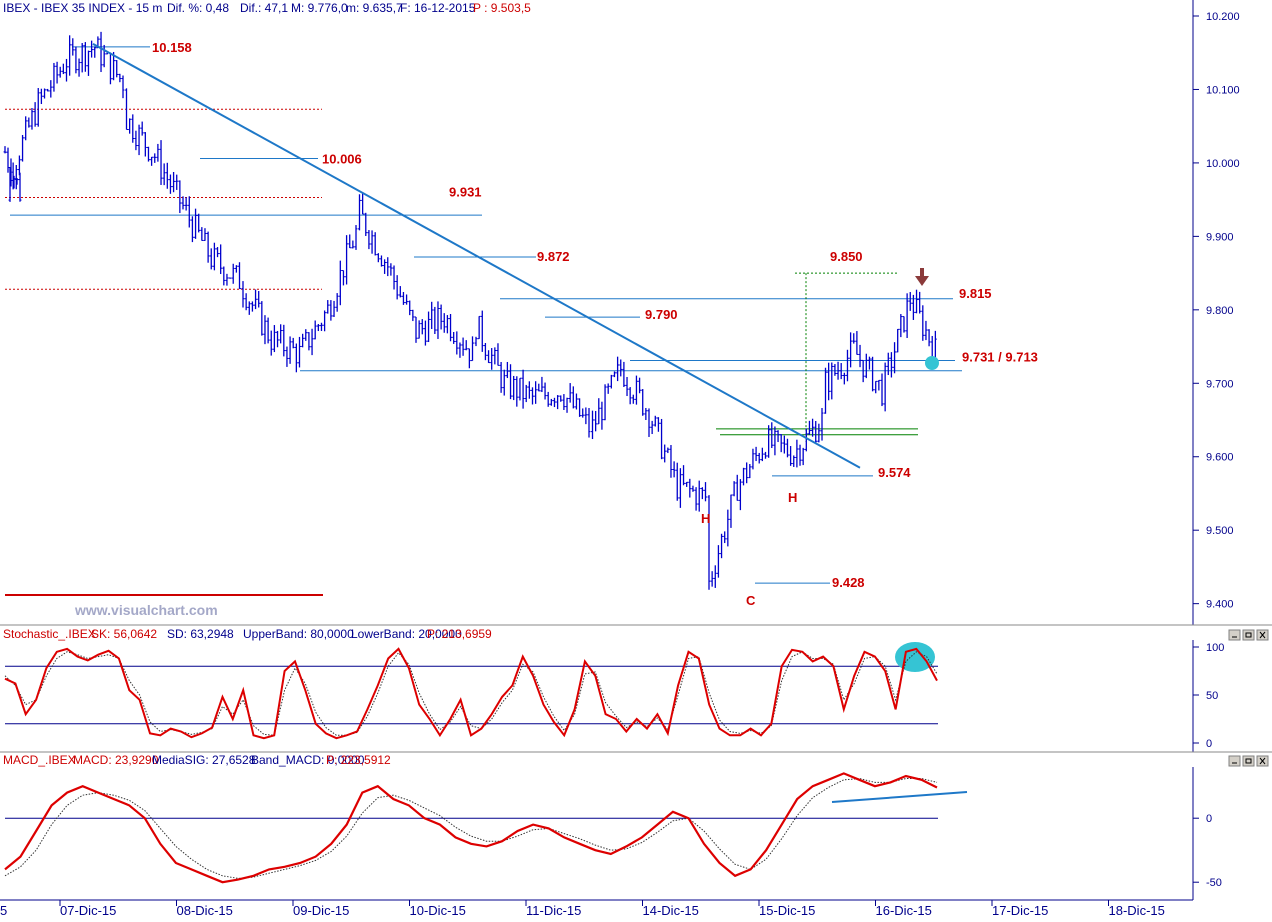 This screenshot has height=922, width=1272. Describe the element at coordinates (358, 760) in the screenshot. I see `macd-header-p: P: 223,5912` at that location.